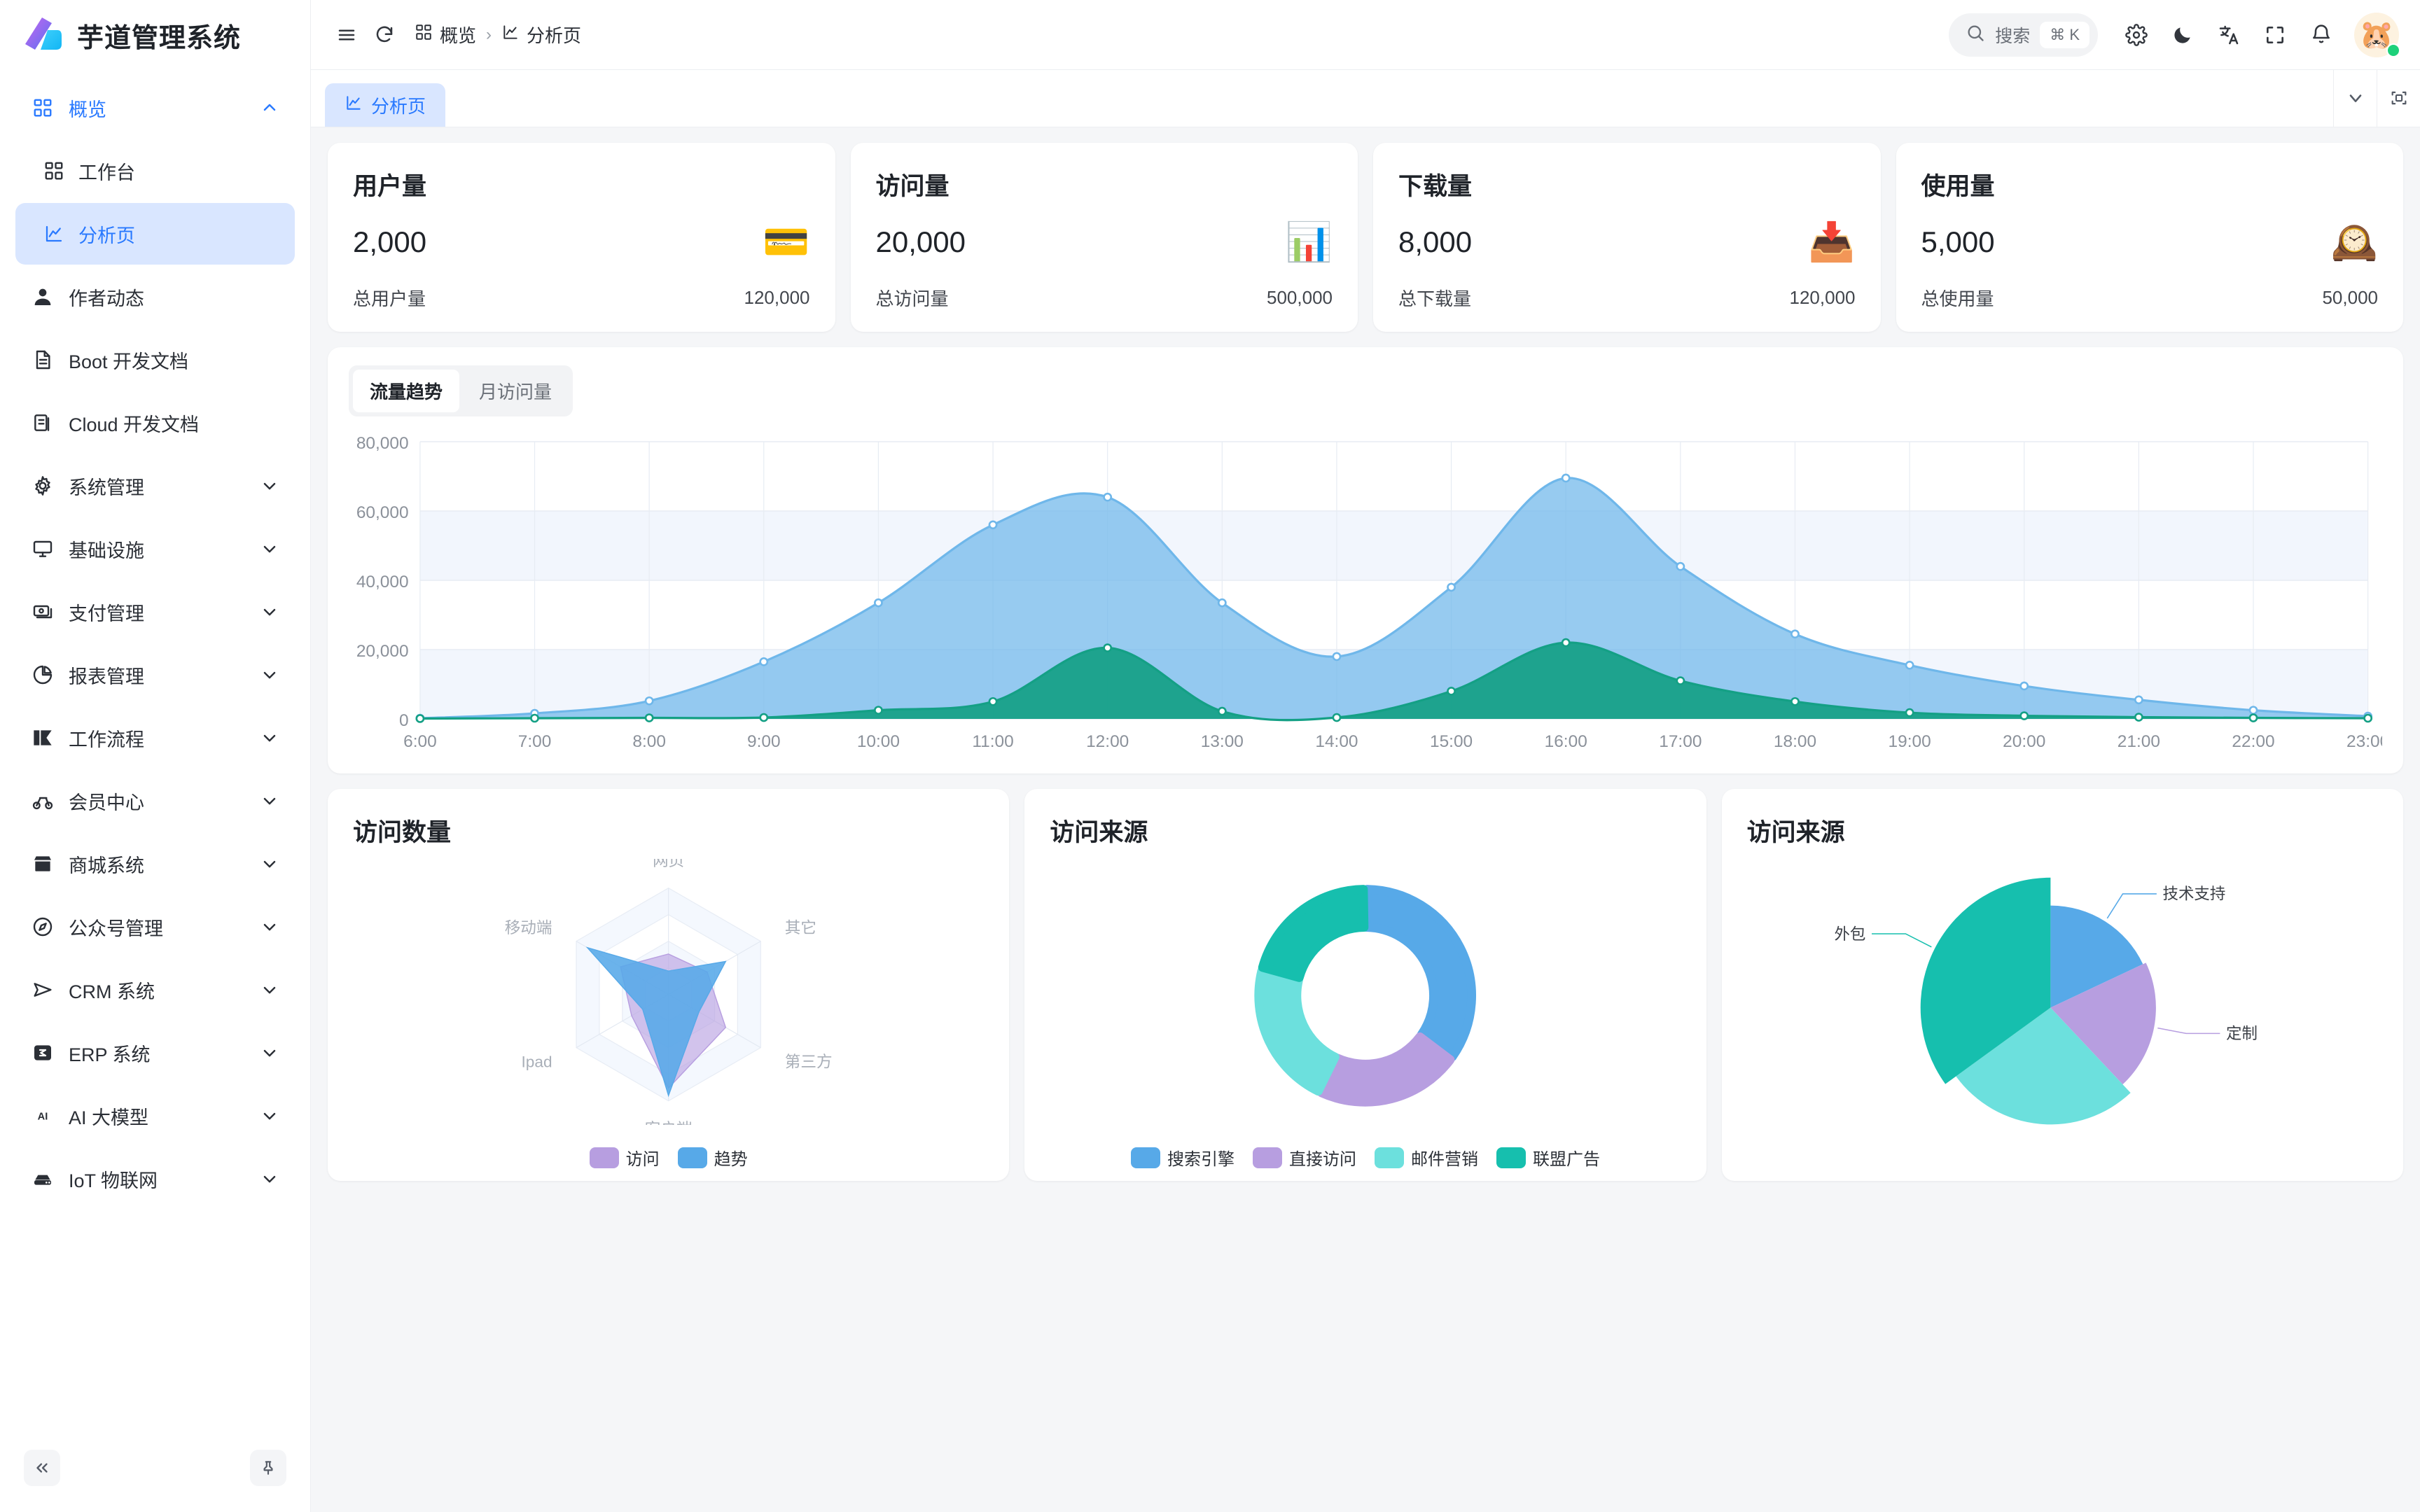  I want to click on card-title: 访问来源, so click(1795, 832).